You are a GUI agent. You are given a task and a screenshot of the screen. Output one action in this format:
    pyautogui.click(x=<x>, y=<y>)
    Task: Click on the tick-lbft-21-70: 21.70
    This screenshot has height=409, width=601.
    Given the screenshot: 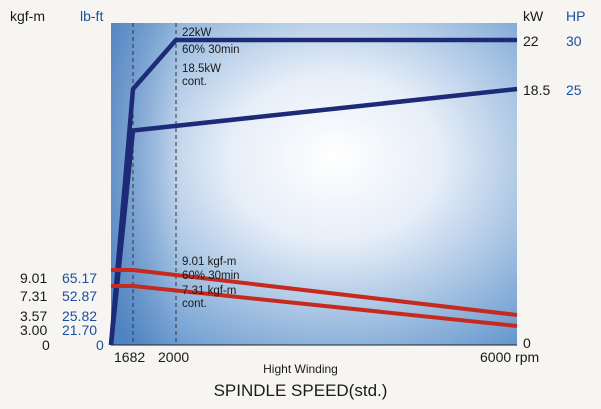 What is the action you would take?
    pyautogui.click(x=80, y=330)
    